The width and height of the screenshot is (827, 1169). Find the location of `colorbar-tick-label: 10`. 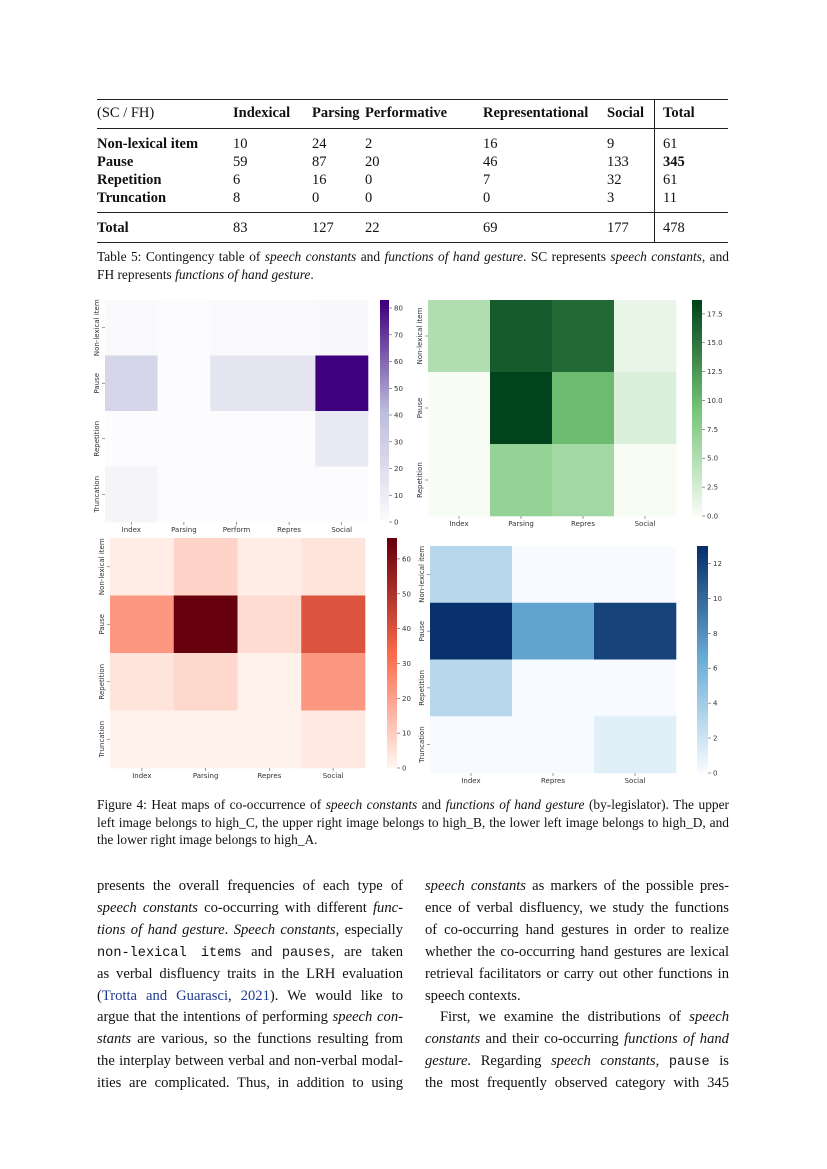

colorbar-tick-label: 10 is located at coordinates (398, 496).